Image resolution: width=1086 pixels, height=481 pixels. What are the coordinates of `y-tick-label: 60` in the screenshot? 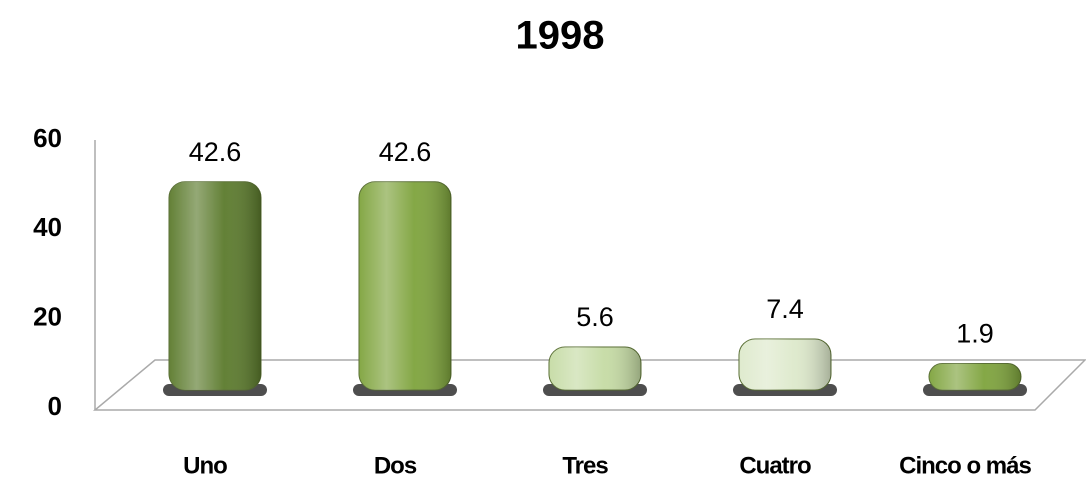 It's located at (47, 138).